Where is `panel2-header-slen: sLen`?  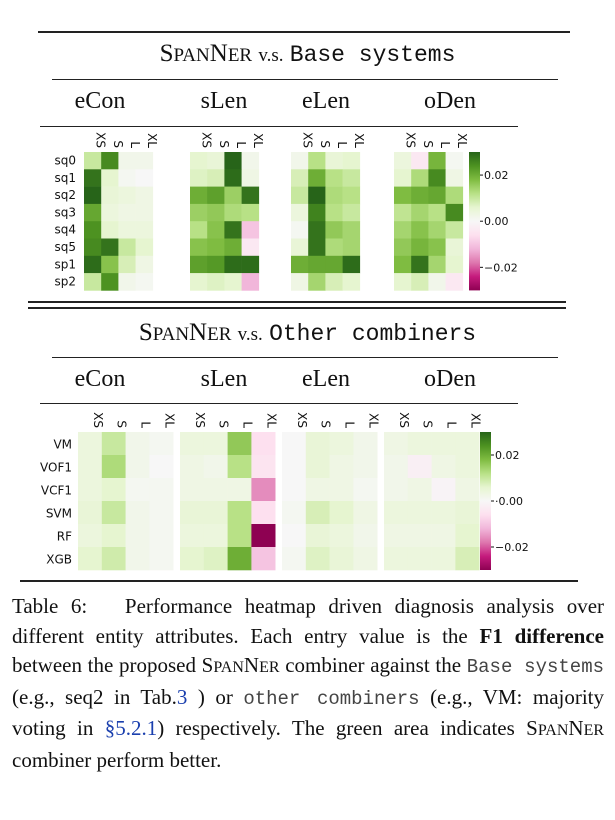
panel2-header-slen: sLen is located at coordinates (224, 379).